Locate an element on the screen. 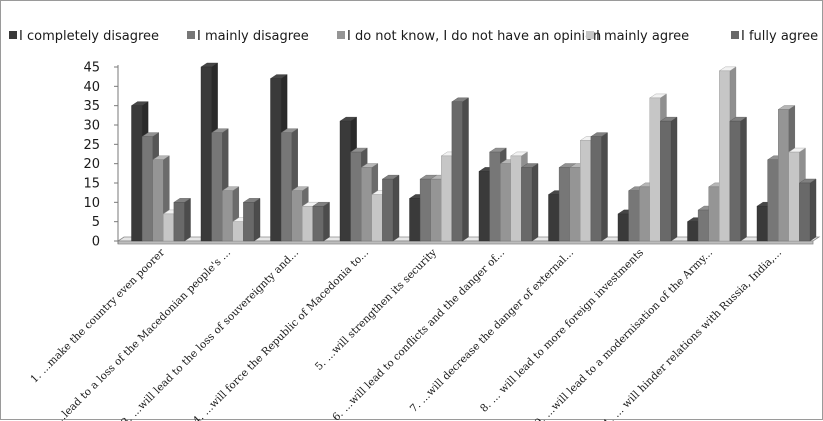  y-tick-label: 0 is located at coordinates (96, 242).